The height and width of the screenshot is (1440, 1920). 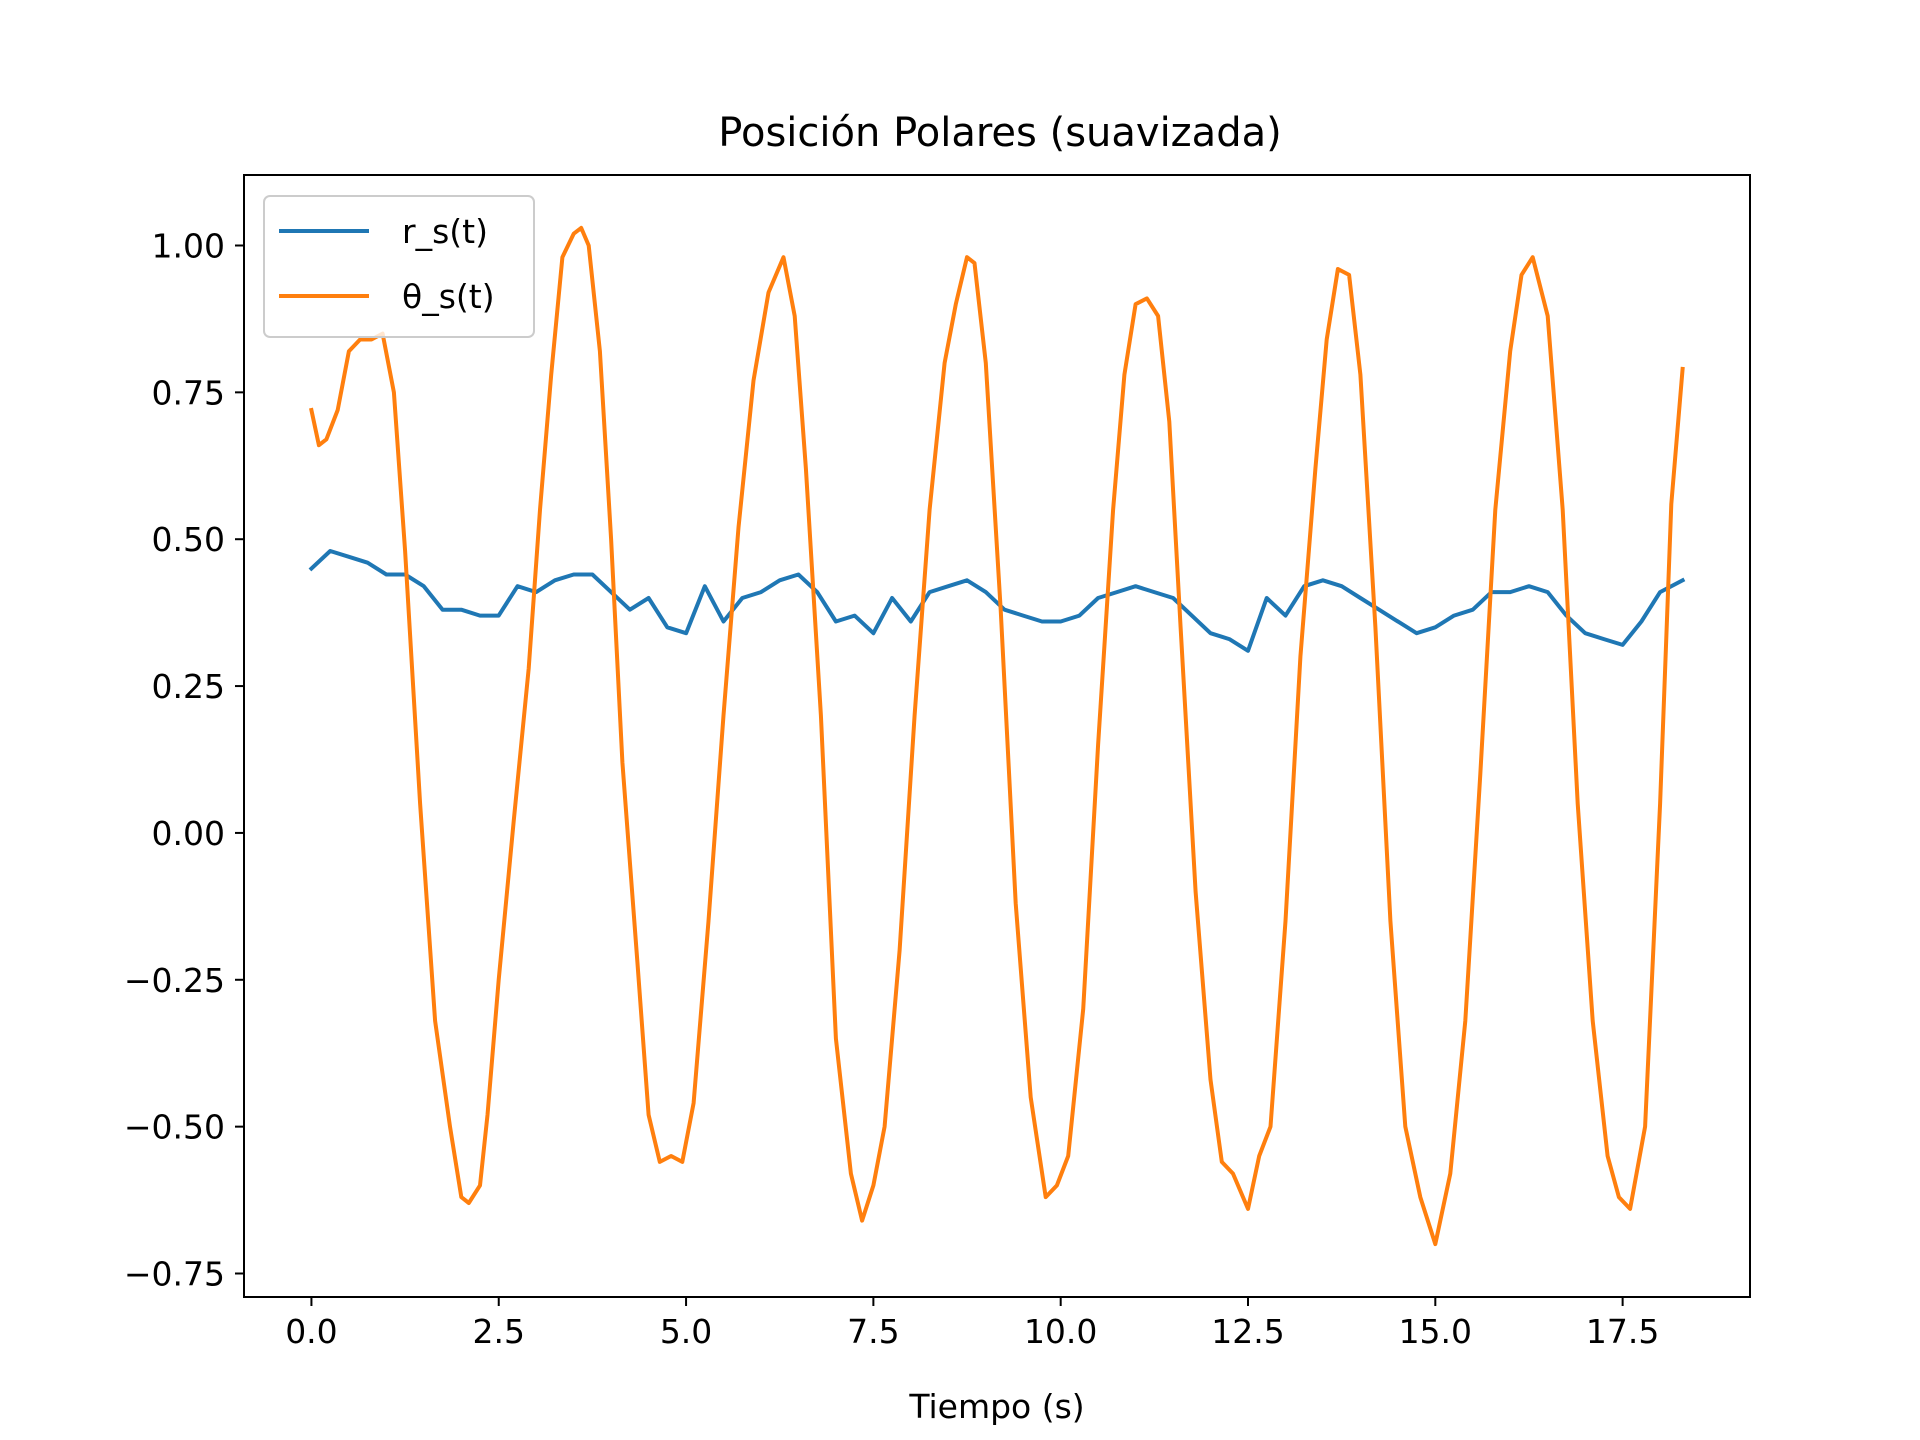 I want to click on x-tick-label: 7.5, so click(x=873, y=1331).